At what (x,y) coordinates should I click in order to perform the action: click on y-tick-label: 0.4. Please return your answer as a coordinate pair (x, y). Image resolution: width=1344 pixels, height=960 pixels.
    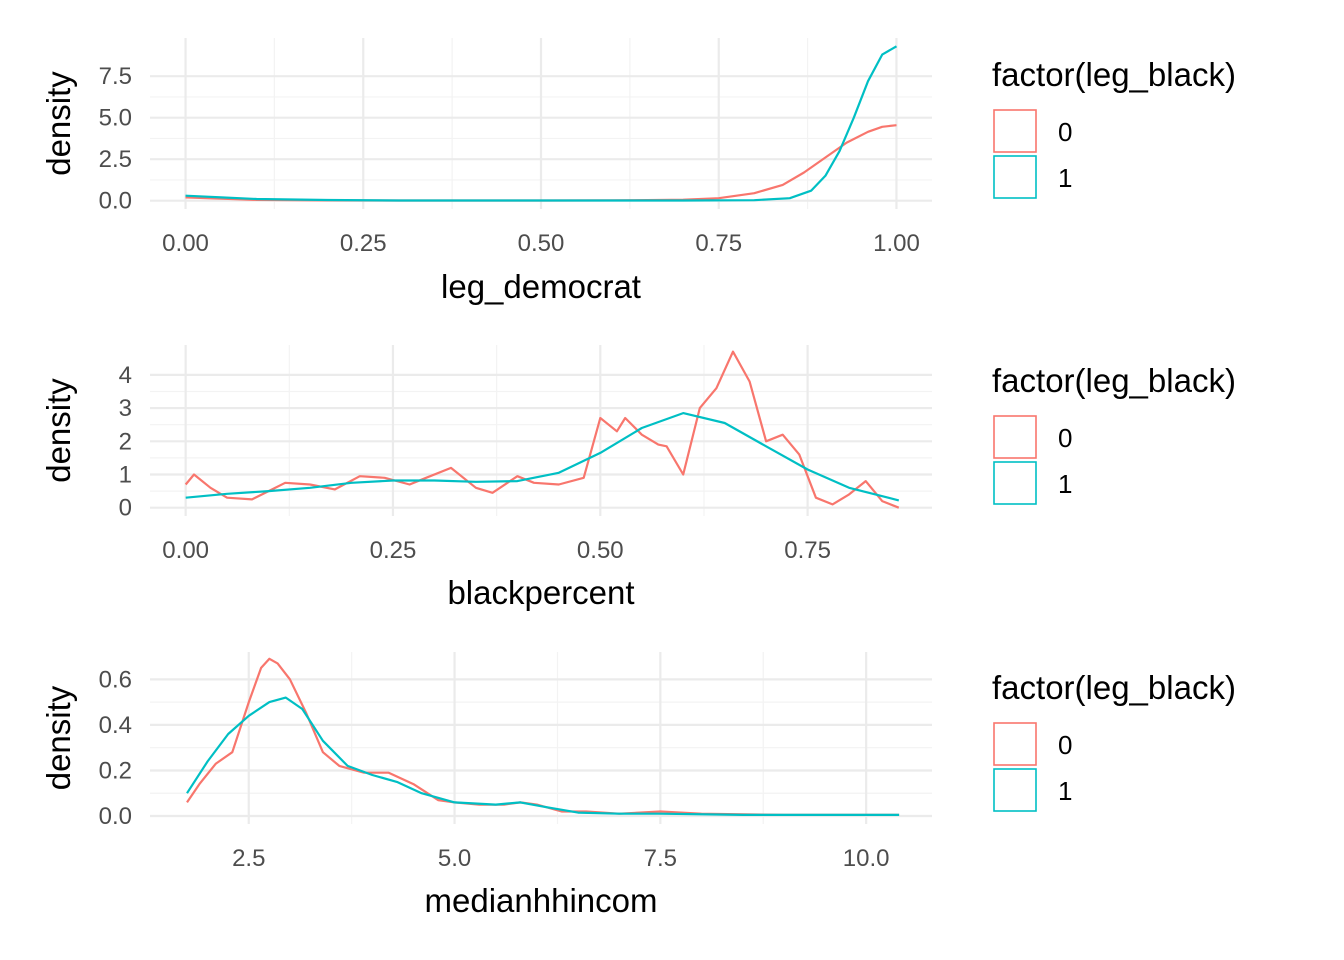
    Looking at the image, I should click on (115, 725).